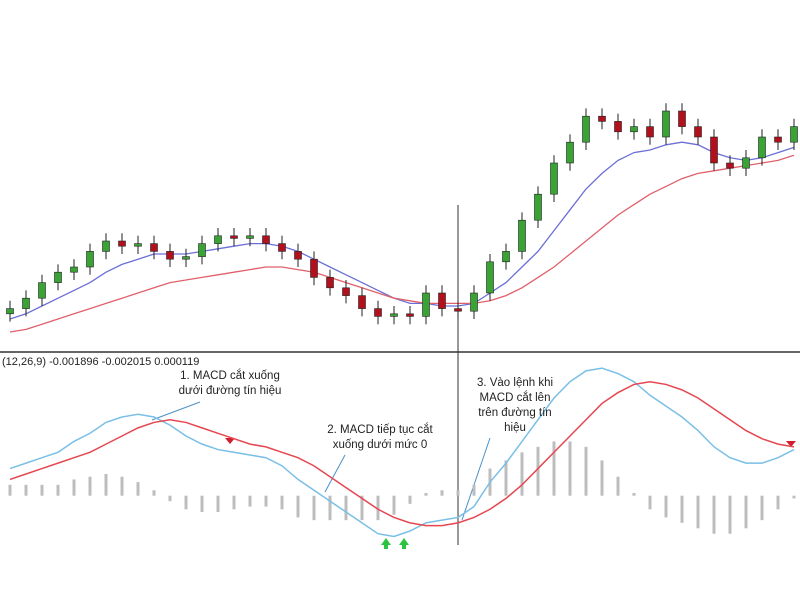 The height and width of the screenshot is (600, 800). Describe the element at coordinates (321, 461) in the screenshot. I see `annotation-arrows` at that location.